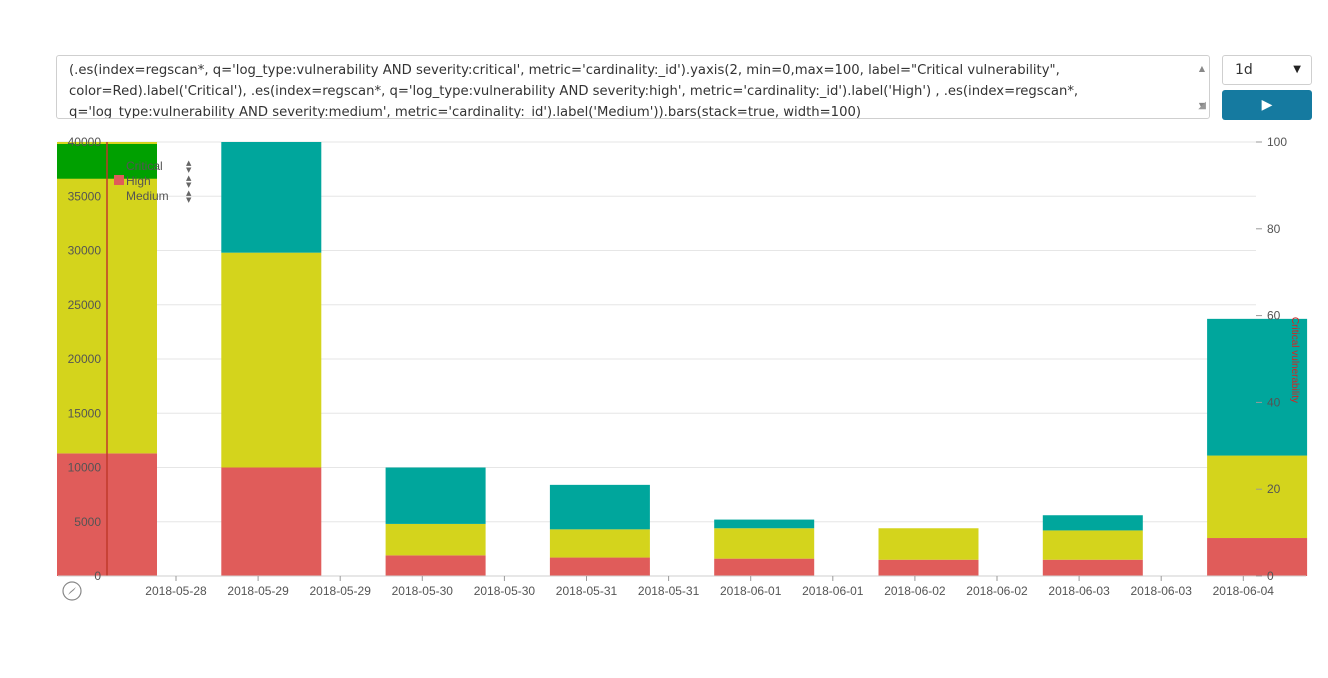 This screenshot has height=678, width=1328. What do you see at coordinates (1297, 69) in the screenshot?
I see `chevron-down-icon: ▼` at bounding box center [1297, 69].